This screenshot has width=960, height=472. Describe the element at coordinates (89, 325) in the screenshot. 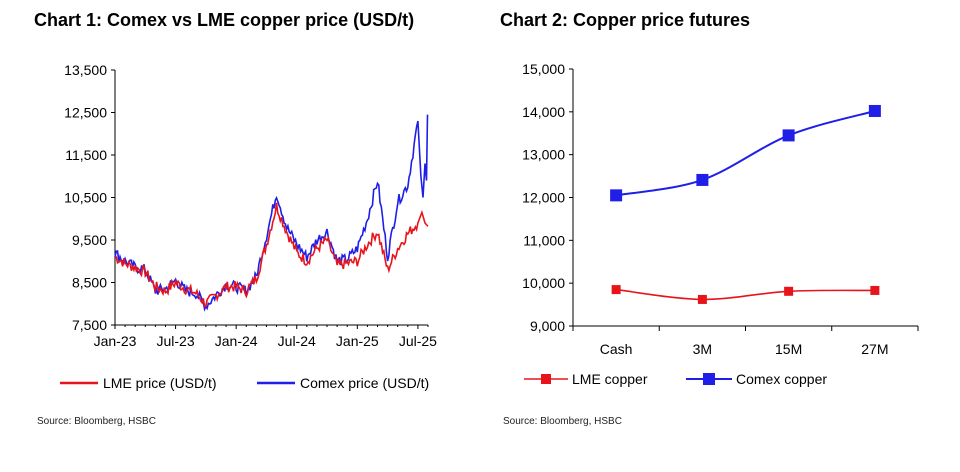

I see `chart1-y-tick-label: 7,500` at that location.